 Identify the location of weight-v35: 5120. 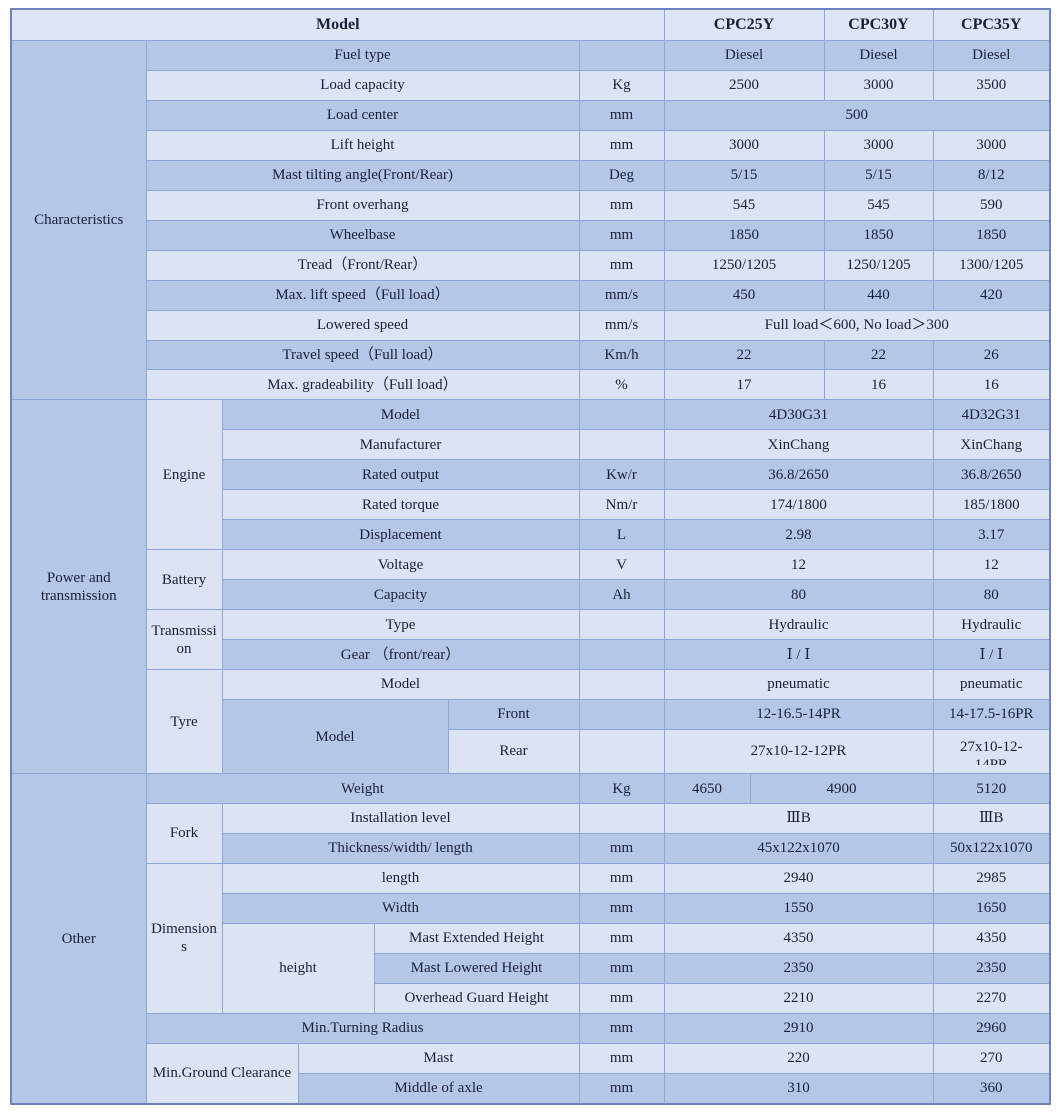
(991, 789).